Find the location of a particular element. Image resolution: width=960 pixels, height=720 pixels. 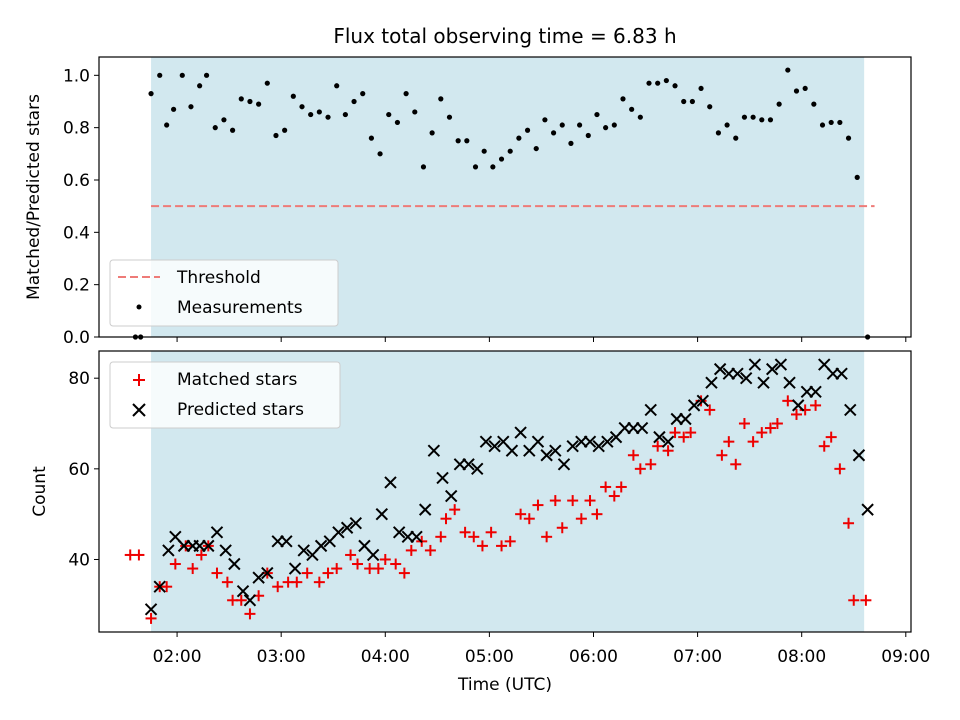

bottom-x-ticks: 02:00 03:00 04:00 05:00 06:00 07:00 08:00 09:00 is located at coordinates (541, 649).